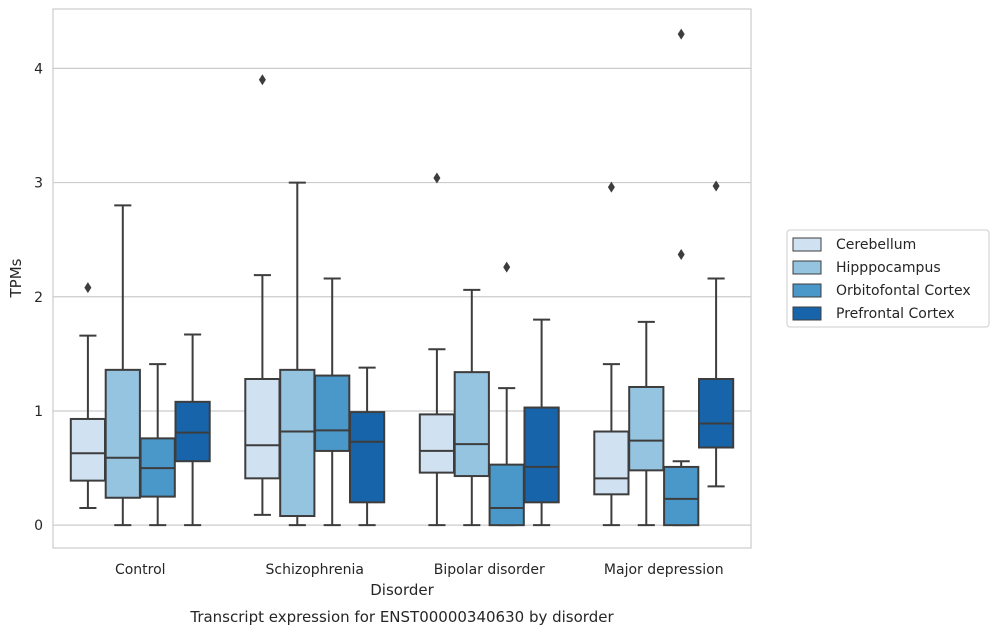 The height and width of the screenshot is (634, 999). What do you see at coordinates (140, 570) in the screenshot?
I see `x-tick-label-0: Control` at bounding box center [140, 570].